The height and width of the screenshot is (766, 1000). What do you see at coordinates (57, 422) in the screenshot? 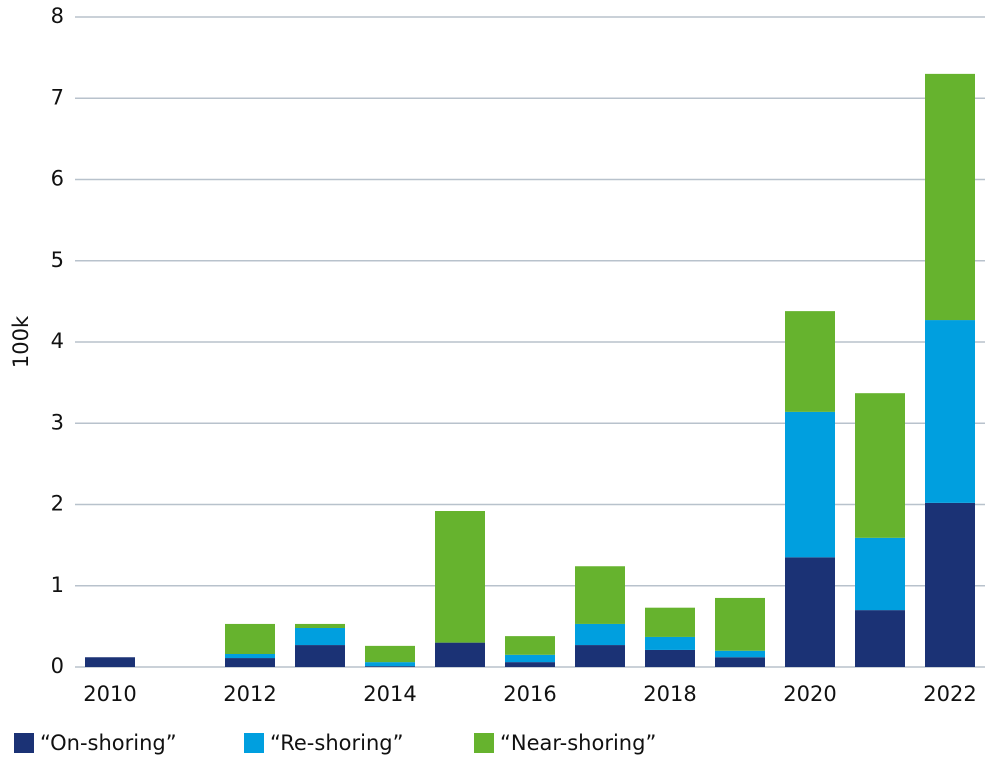
I see `y-tick-label: 3` at bounding box center [57, 422].